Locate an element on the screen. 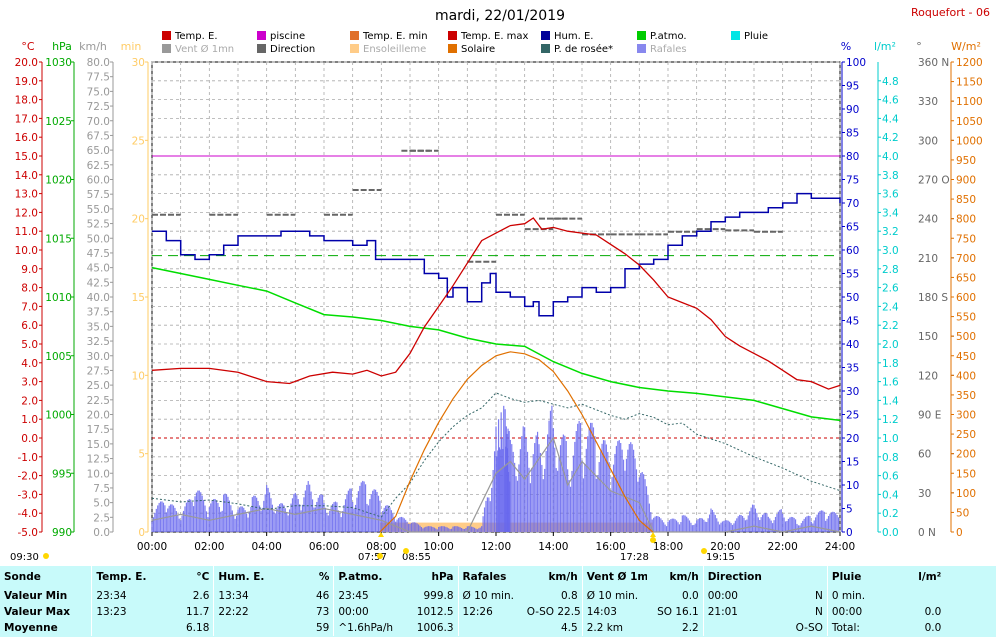  wind-axis-tick-label: 60.0 is located at coordinates (98, 181).